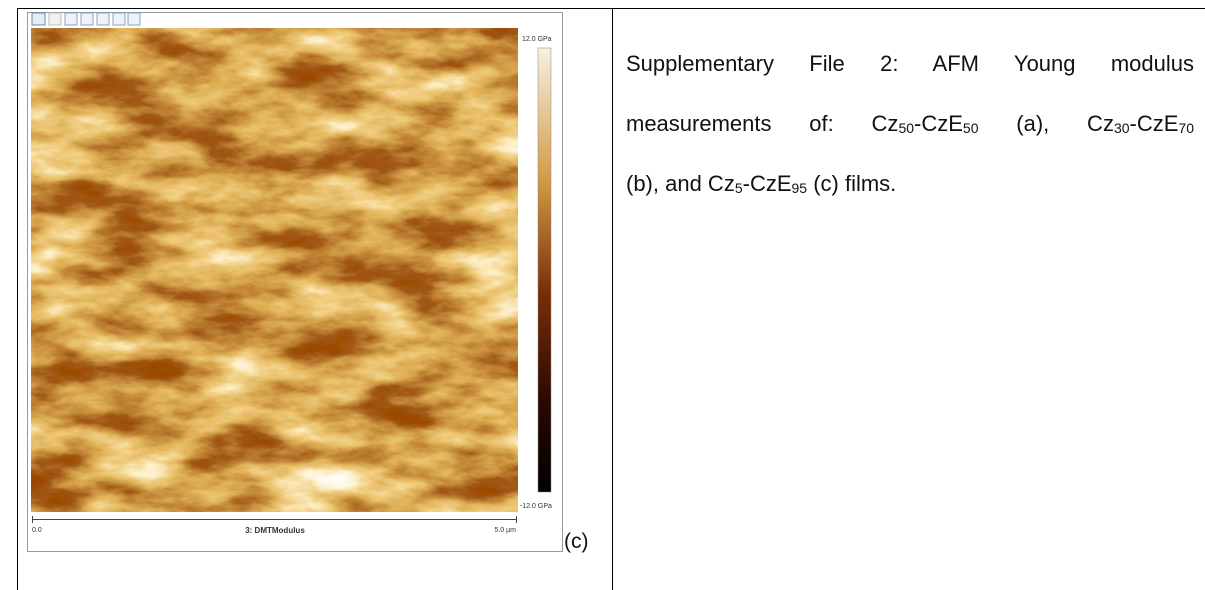 Image resolution: width=1205 pixels, height=590 pixels. Describe the element at coordinates (536, 506) in the screenshot. I see `colorbar-min: -12.0 GPa` at that location.